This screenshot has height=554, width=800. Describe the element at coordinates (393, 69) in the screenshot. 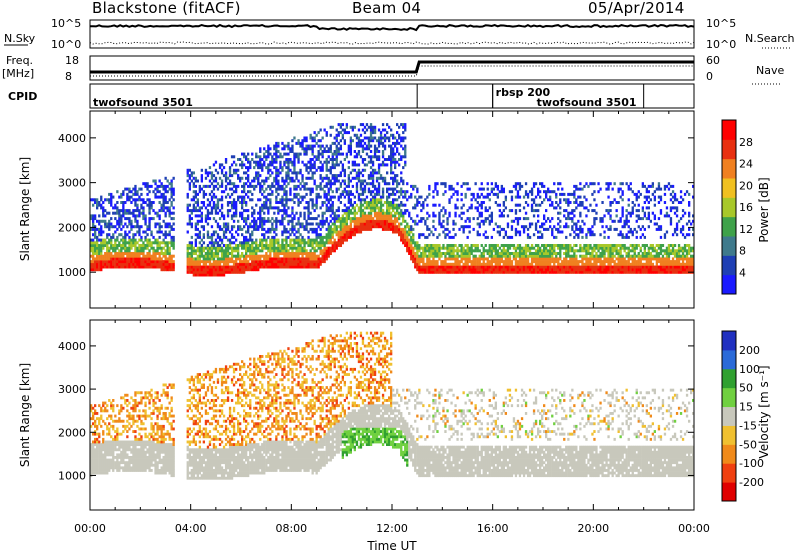

I see `freq-panel: Freq. [MHz] 18 8 60 0 Nave` at that location.